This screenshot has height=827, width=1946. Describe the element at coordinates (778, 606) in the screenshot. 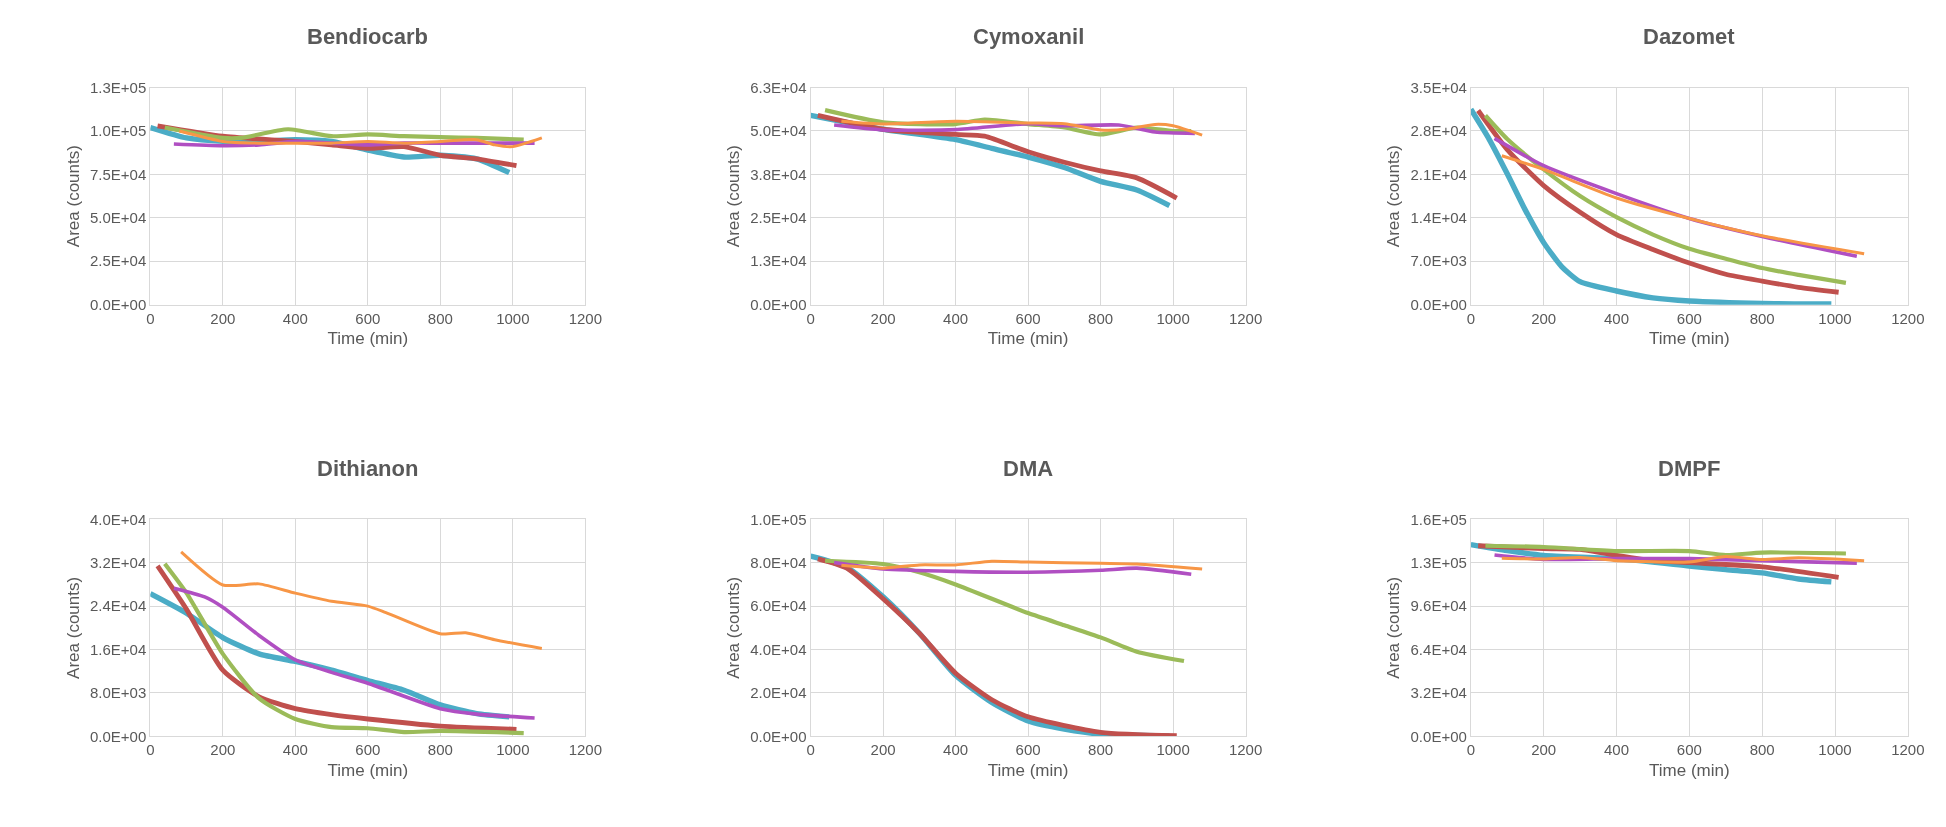

I see `y-tick-label: 6.0E+04` at that location.